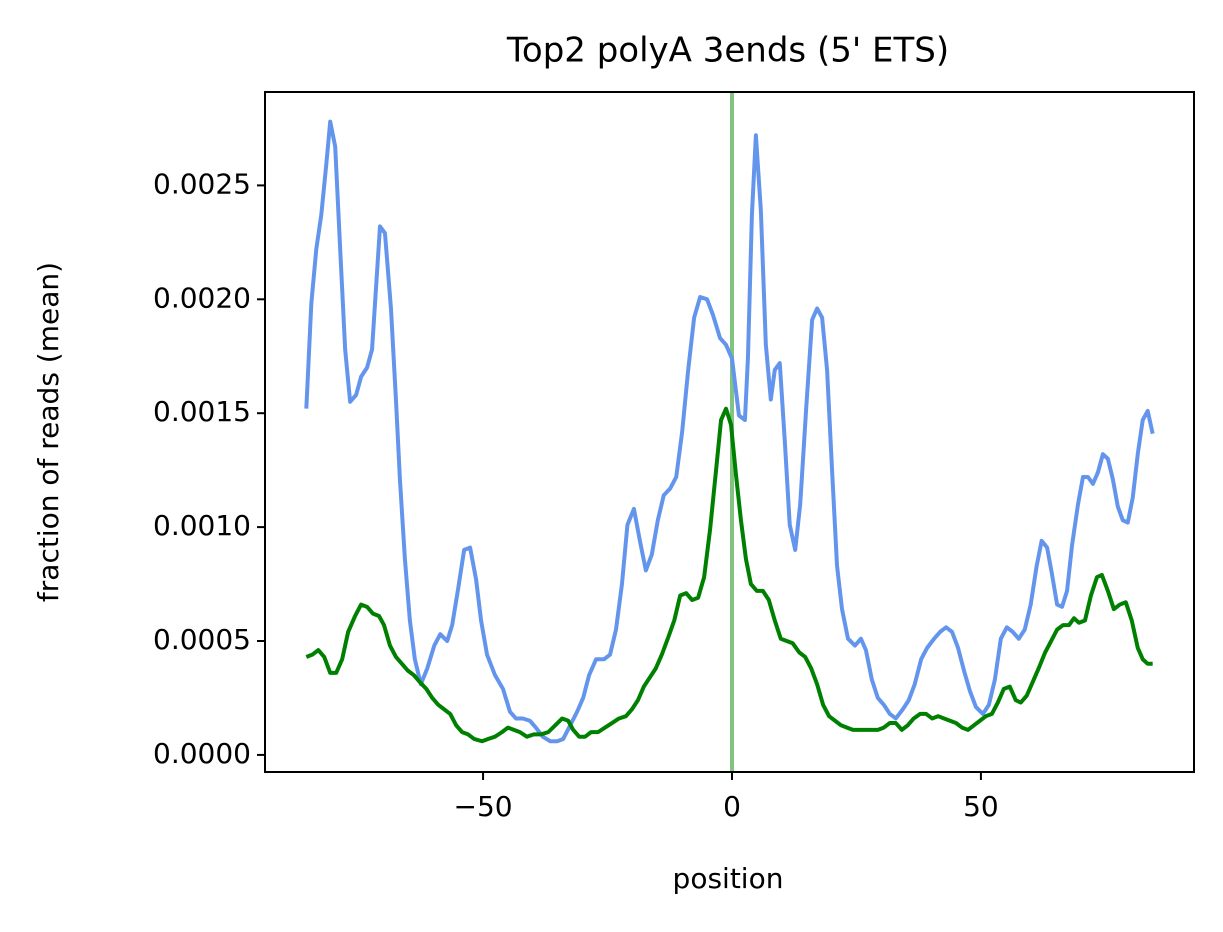 This screenshot has width=1223, height=932. Describe the element at coordinates (483, 806) in the screenshot. I see `x-tick-label: −50` at that location.